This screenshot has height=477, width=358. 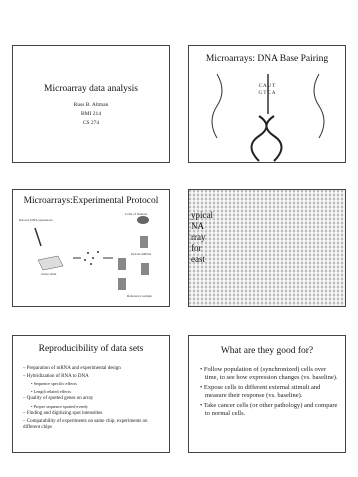 What do you see at coordinates (91, 89) in the screenshot?
I see `slide-title: Microarray data analysis` at bounding box center [91, 89].